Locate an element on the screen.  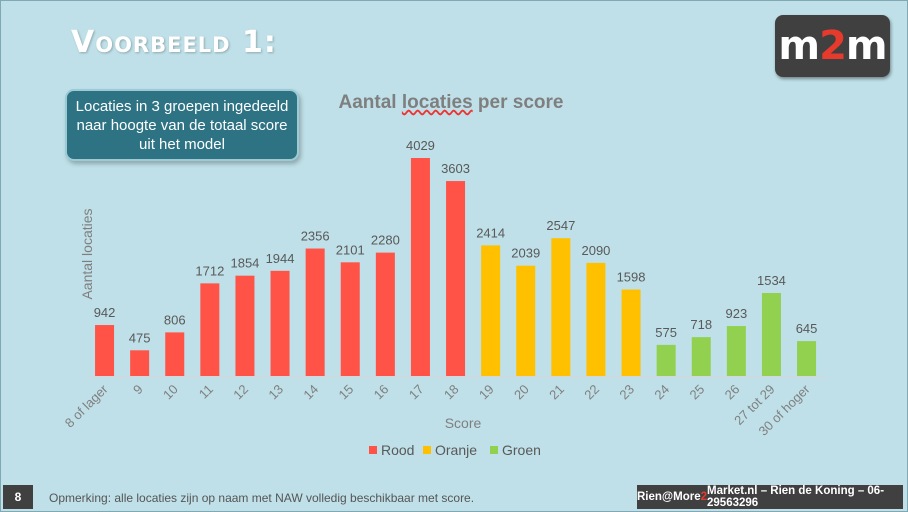
contact-post: Market.nl – Rien de Koning – 06-29563296 is located at coordinates (796, 497).